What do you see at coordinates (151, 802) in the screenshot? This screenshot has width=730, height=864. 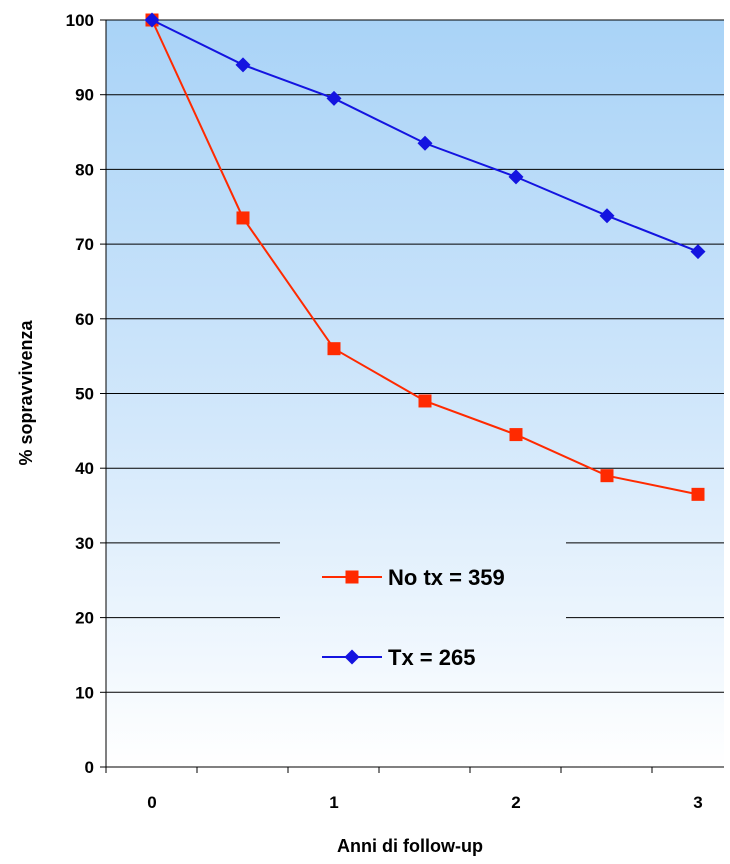 I see `x-tick-label-0: 0` at bounding box center [151, 802].